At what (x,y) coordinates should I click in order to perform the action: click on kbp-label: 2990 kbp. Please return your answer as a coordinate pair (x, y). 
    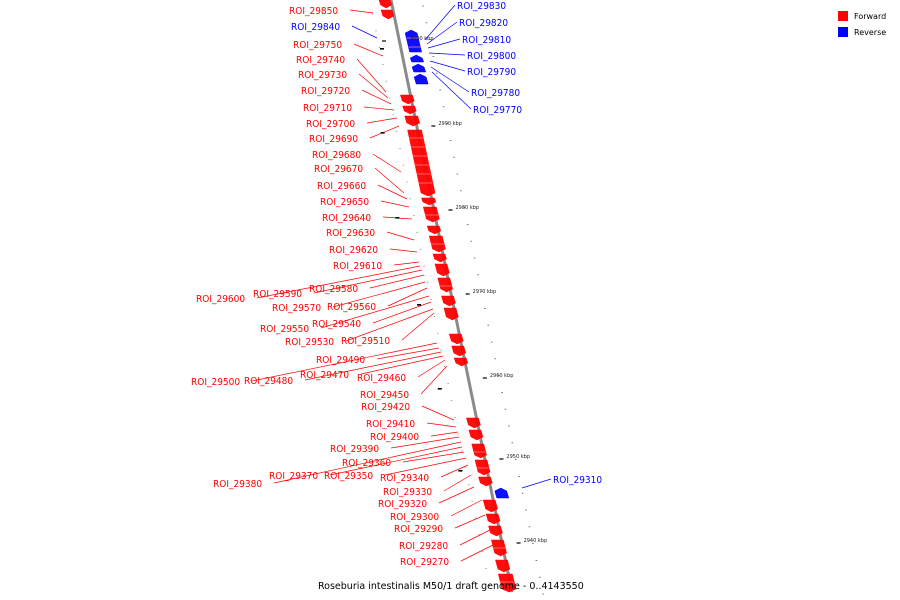
    Looking at the image, I should click on (450, 124).